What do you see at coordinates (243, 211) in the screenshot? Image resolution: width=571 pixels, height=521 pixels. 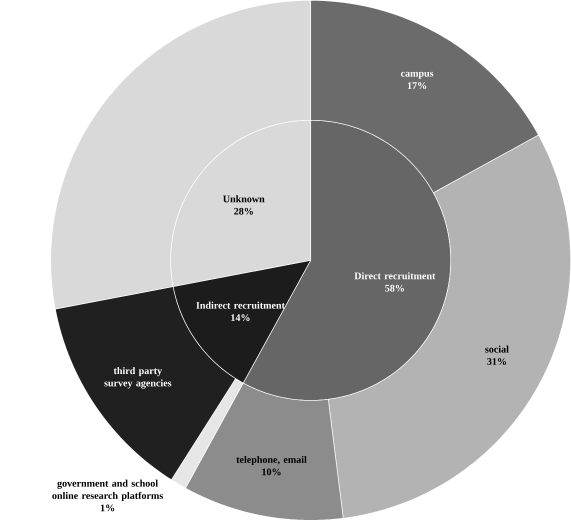 I see `data-label: 28%` at bounding box center [243, 211].